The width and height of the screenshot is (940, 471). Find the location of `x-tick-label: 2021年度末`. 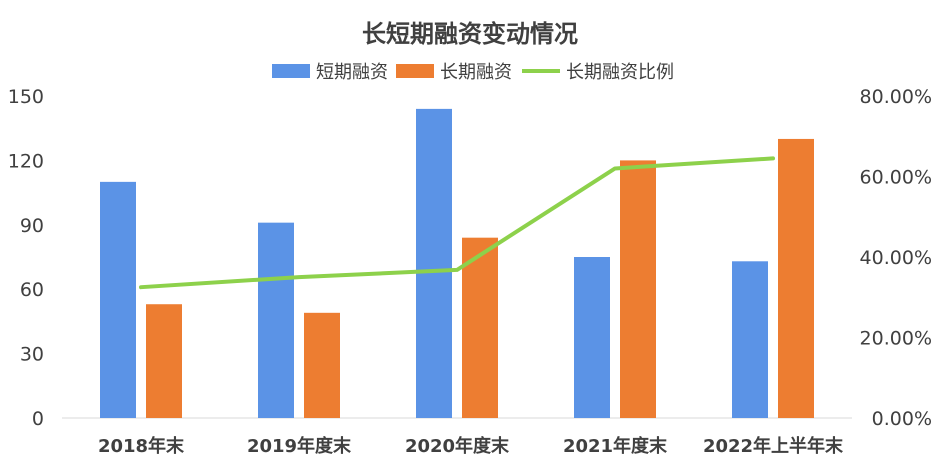

x-tick-label: 2021年度末 is located at coordinates (615, 446).